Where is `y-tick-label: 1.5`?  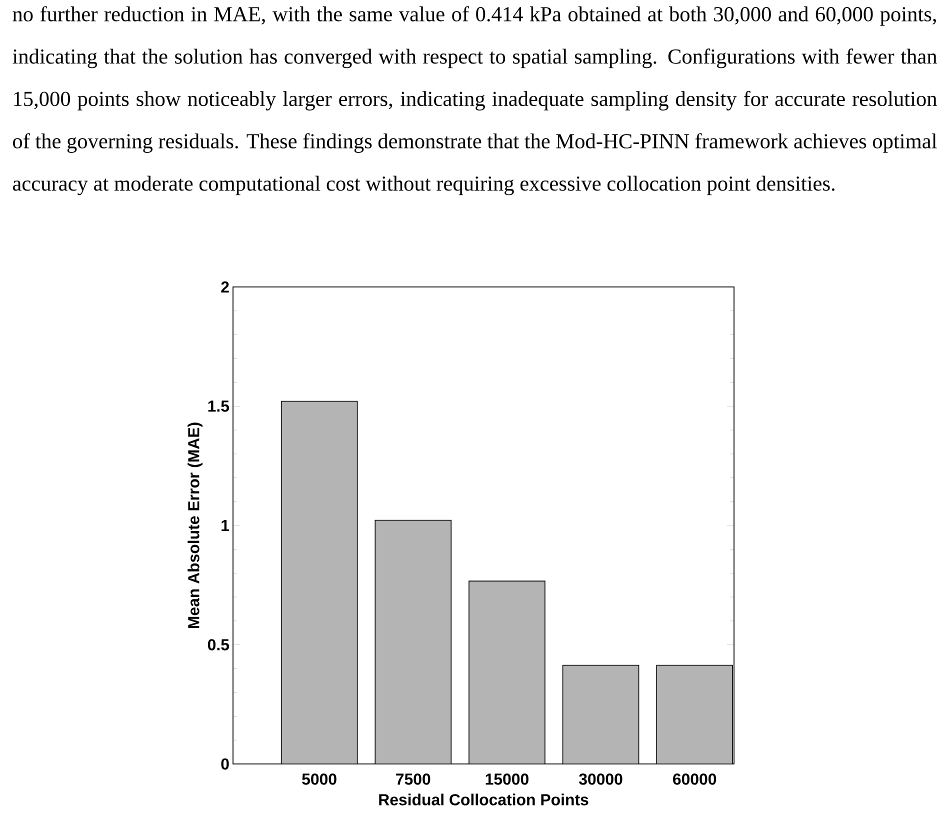
y-tick-label: 1.5 is located at coordinates (219, 406).